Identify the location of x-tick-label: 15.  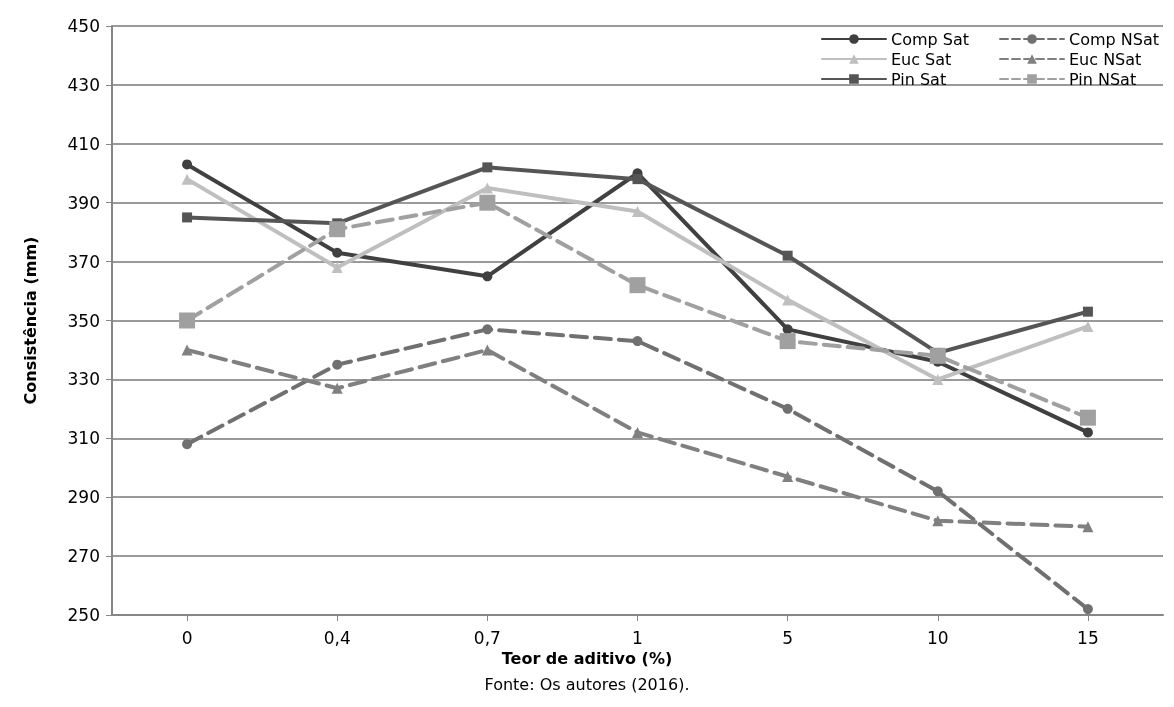
(1088, 637).